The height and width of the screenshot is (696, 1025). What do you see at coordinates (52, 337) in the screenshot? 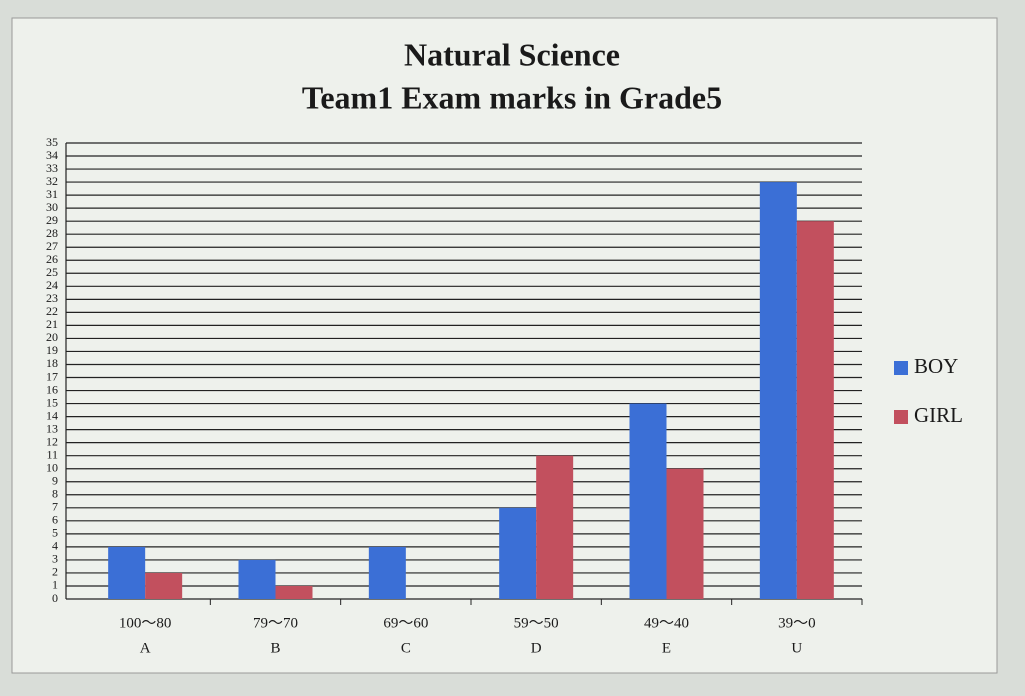
I see `y-tick-label: 20` at bounding box center [52, 337].